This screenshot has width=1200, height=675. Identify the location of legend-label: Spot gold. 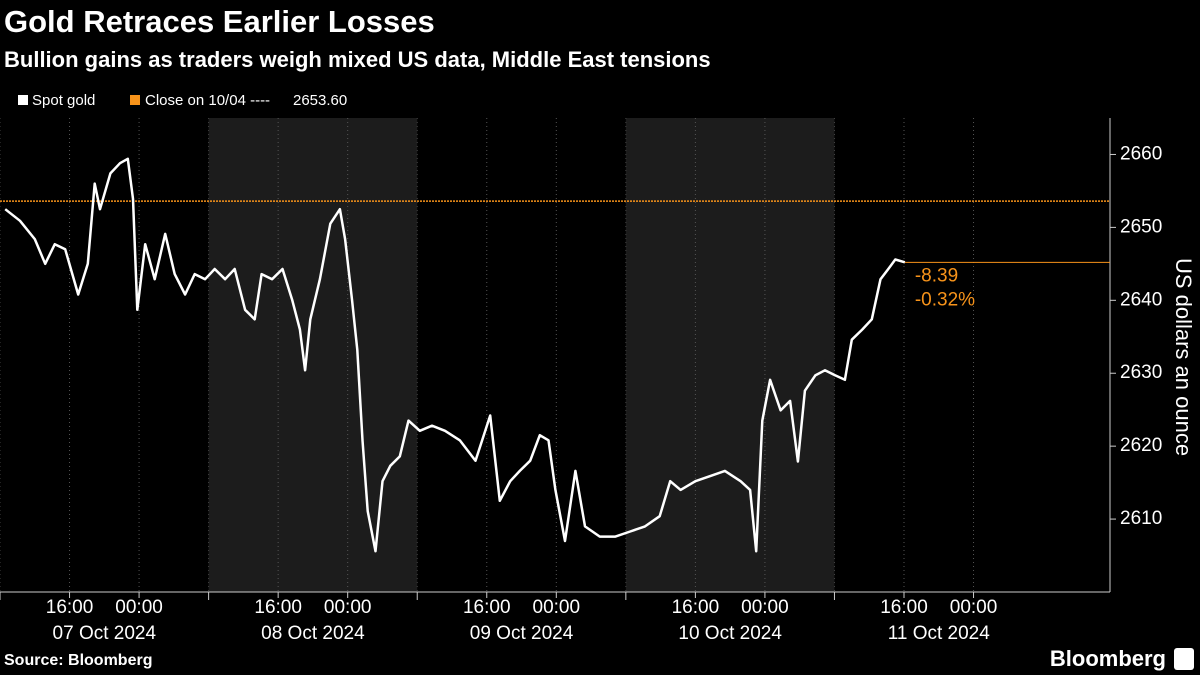
(63, 100).